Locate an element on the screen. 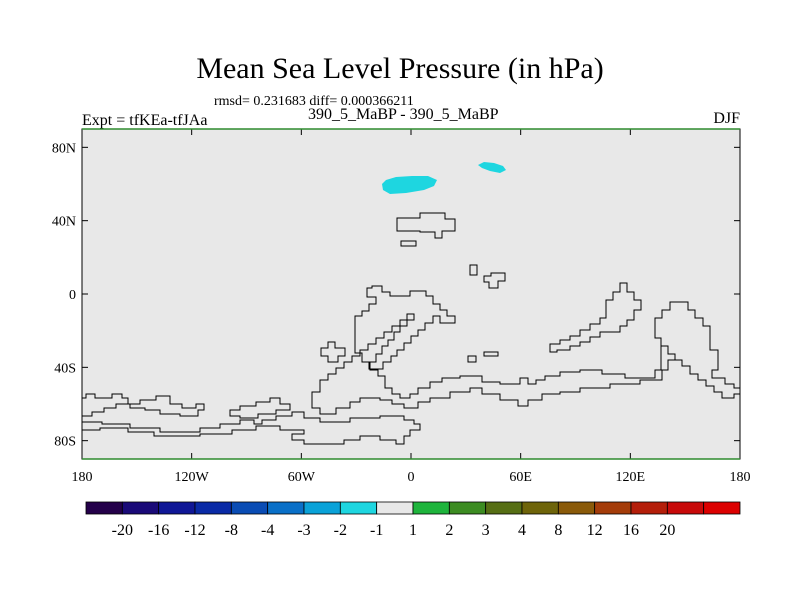  lat-tick-label: 40S is located at coordinates (65, 368).